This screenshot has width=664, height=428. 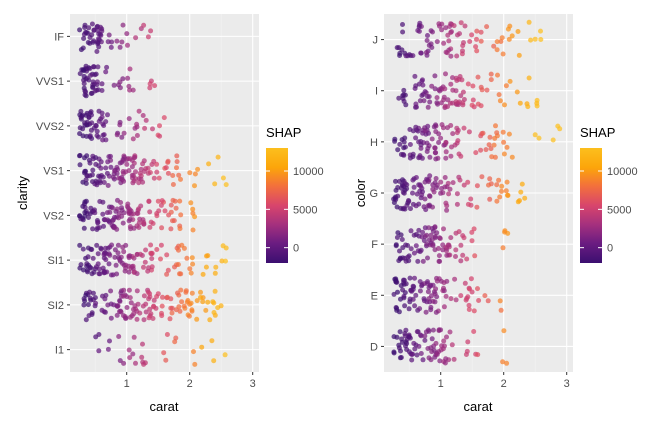 What do you see at coordinates (55, 306) in the screenshot?
I see `y-tick-label: SI2` at bounding box center [55, 306].